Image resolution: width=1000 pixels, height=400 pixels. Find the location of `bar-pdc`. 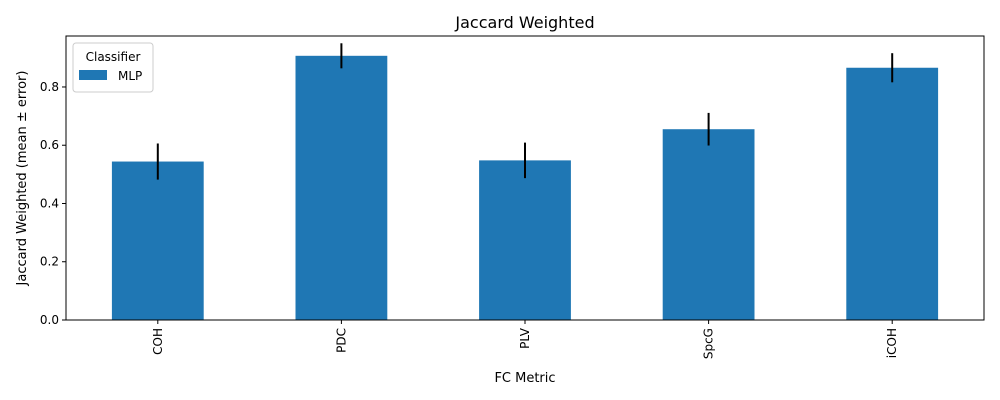

bar-pdc is located at coordinates (341, 187).